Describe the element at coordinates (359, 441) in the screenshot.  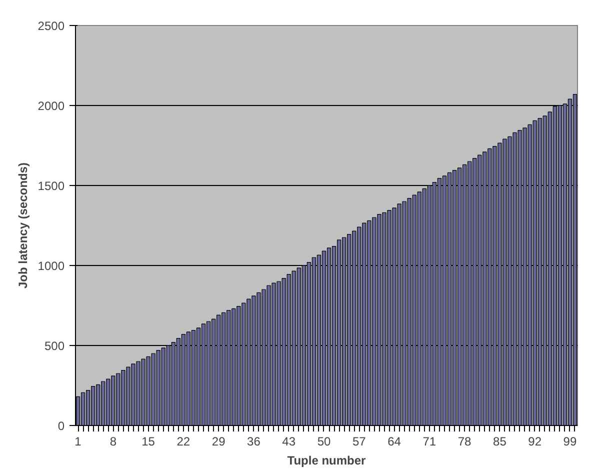
I see `x-tick-label: 57` at that location.